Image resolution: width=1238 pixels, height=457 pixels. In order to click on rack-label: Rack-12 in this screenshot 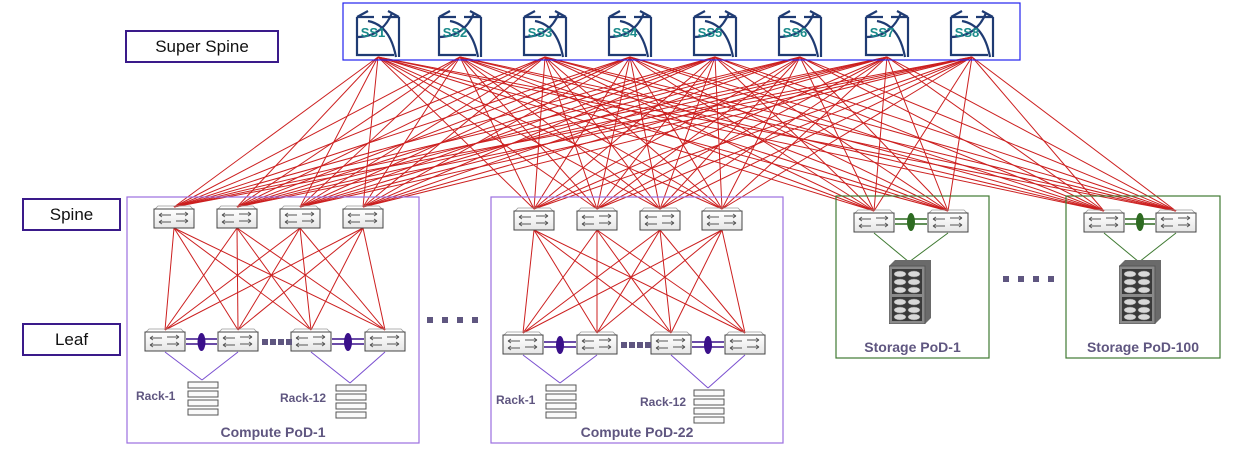, I will do `click(663, 402)`.